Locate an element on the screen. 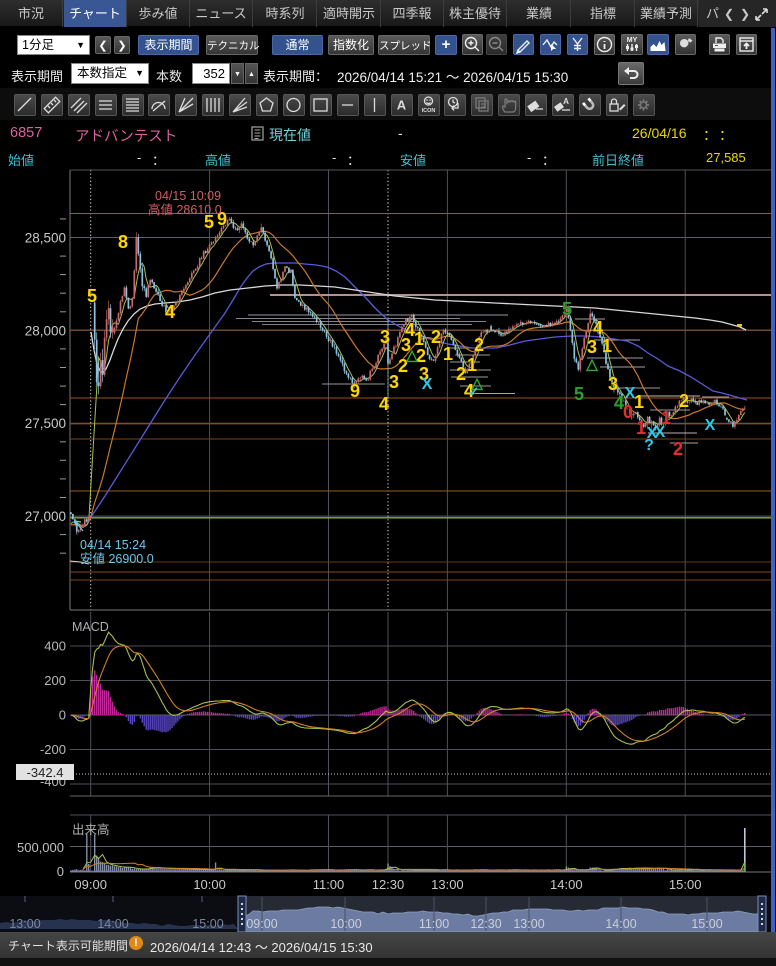 Image resolution: width=776 pixels, height=966 pixels. svg-text: MY is located at coordinates (632, 40).